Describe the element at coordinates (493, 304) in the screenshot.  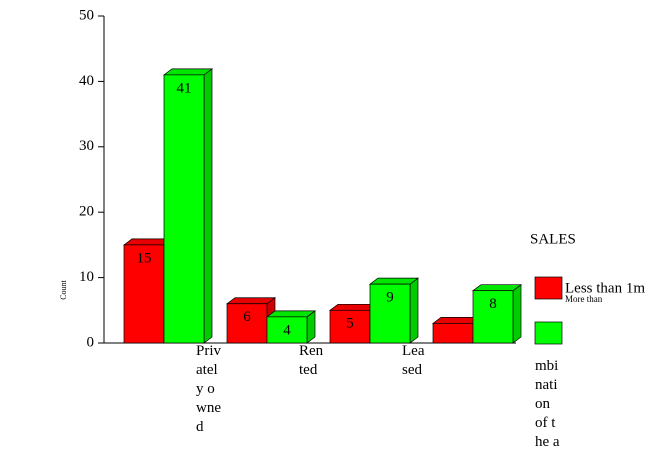
I see `value-label: 8` at that location.